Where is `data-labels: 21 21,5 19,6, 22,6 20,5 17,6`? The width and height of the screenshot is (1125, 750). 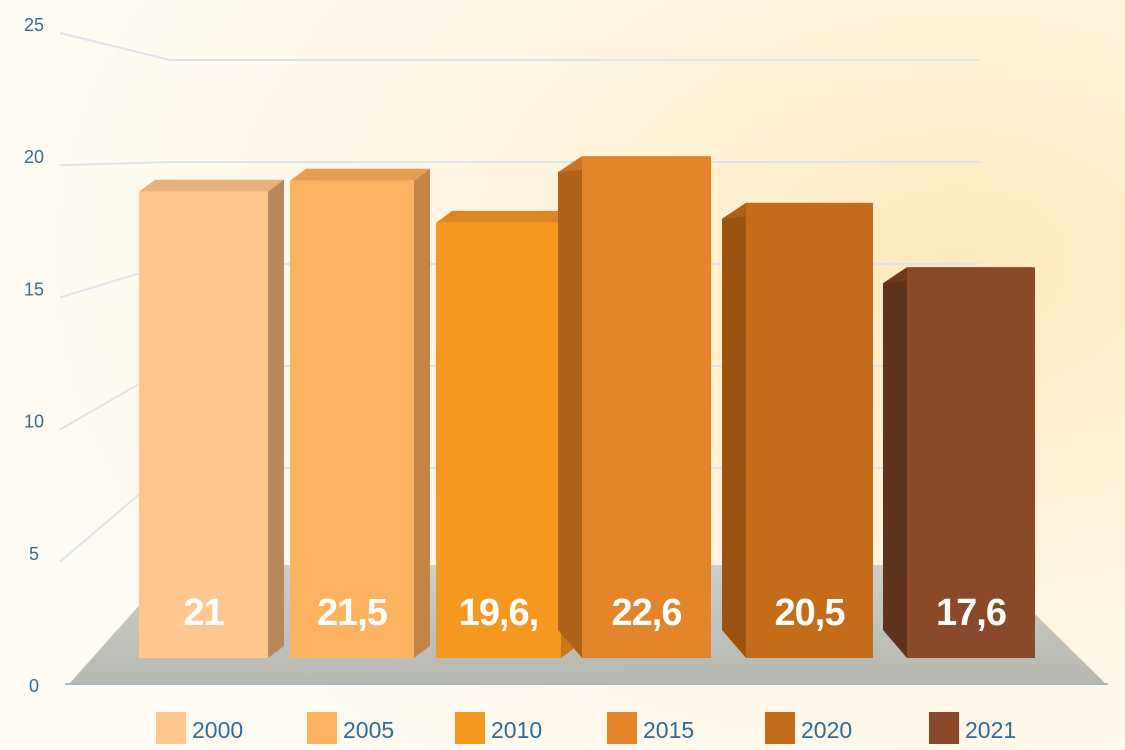 data-labels: 21 21,5 19,6, 22,6 20,5 17,6 is located at coordinates (595, 613).